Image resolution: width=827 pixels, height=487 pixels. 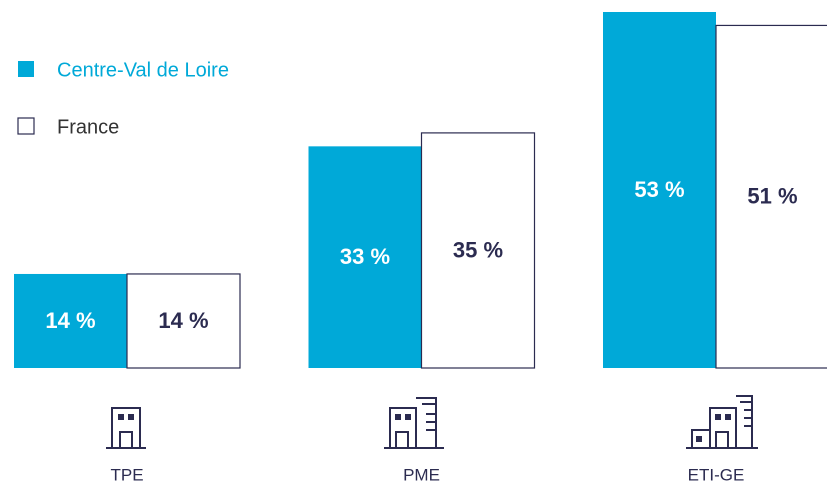 I want to click on category-label: TPE, so click(x=126, y=474).